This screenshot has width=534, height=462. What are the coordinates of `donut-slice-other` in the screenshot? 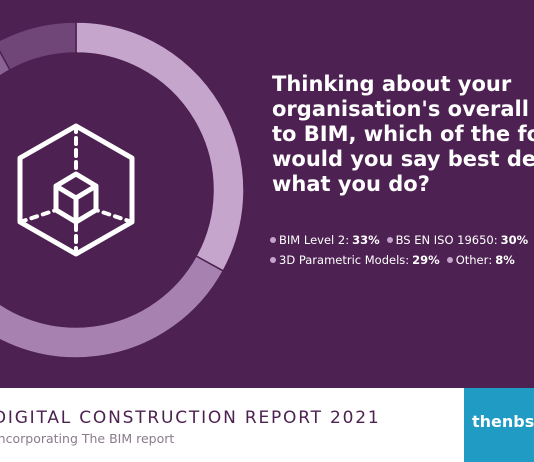 It's located at (38, 46).